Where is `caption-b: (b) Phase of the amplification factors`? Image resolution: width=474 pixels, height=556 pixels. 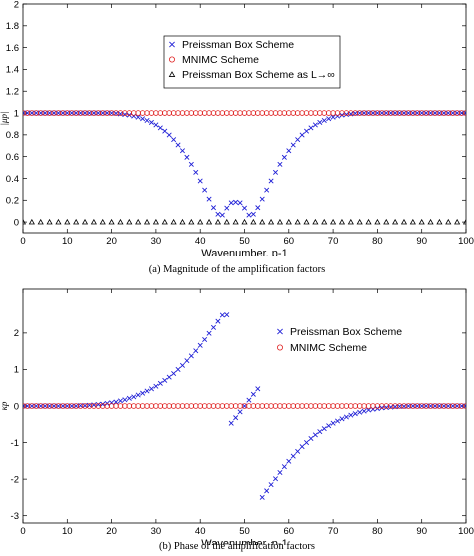
caption-b: (b) Phase of the amplification factors is located at coordinates (237, 546).